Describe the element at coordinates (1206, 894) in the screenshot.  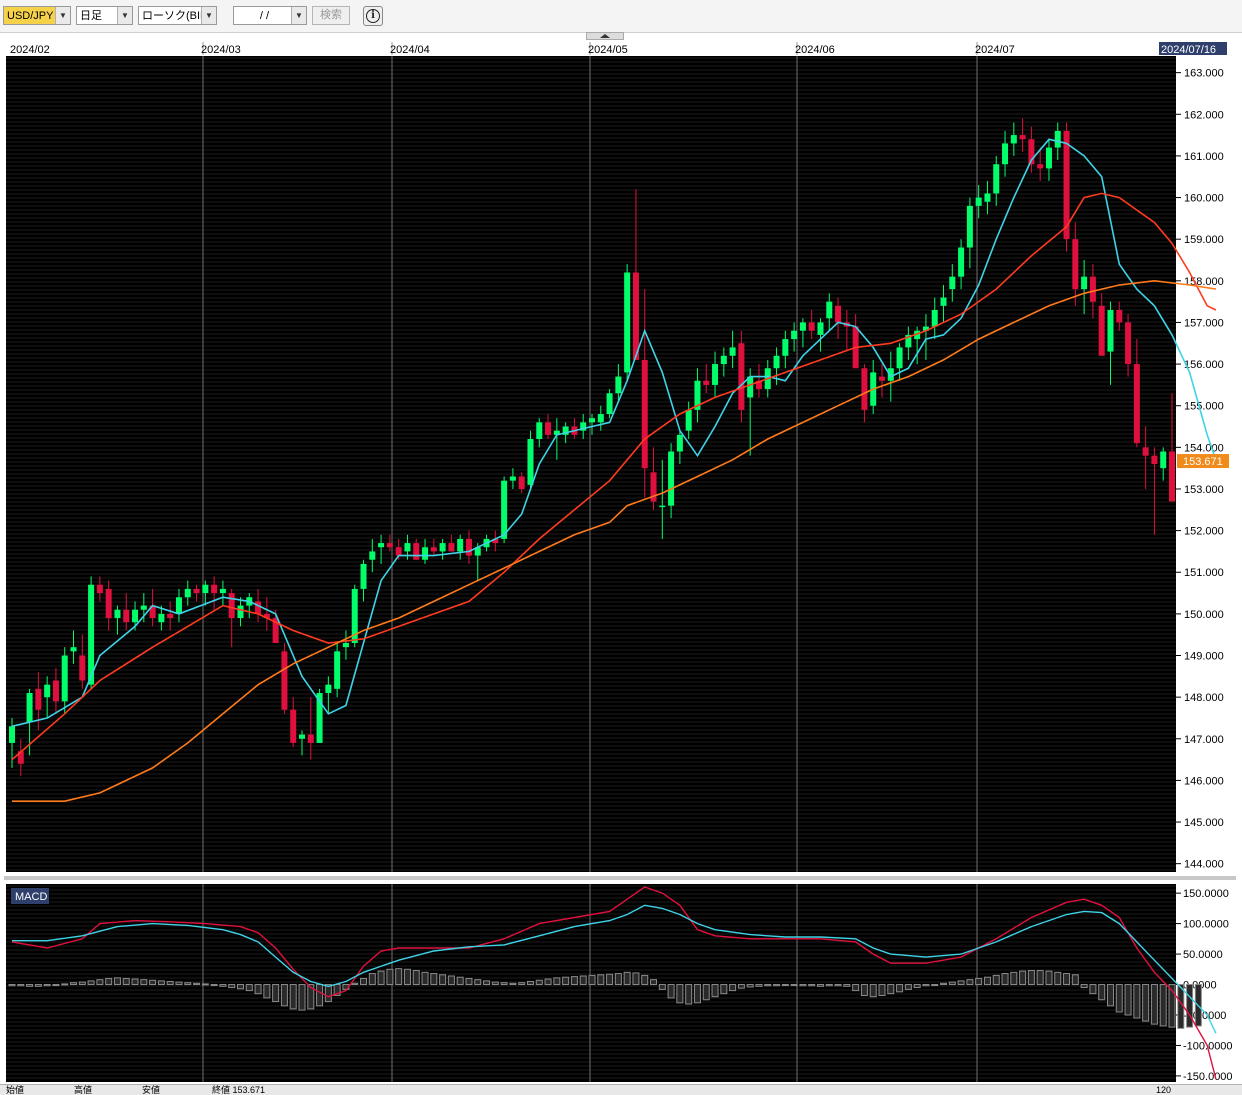
I see `macd-tick-label: 150.0000` at that location.